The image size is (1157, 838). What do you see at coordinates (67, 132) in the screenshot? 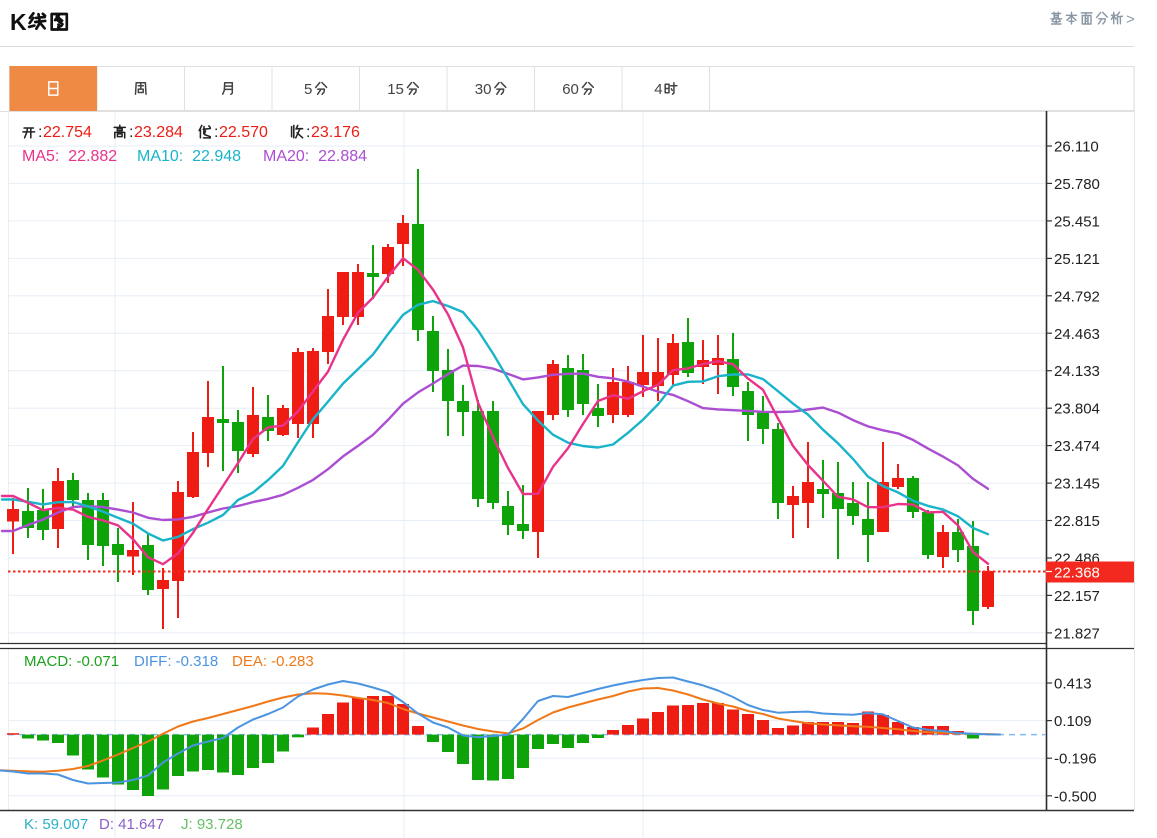
I see `svg-text: 22.754` at bounding box center [67, 132].